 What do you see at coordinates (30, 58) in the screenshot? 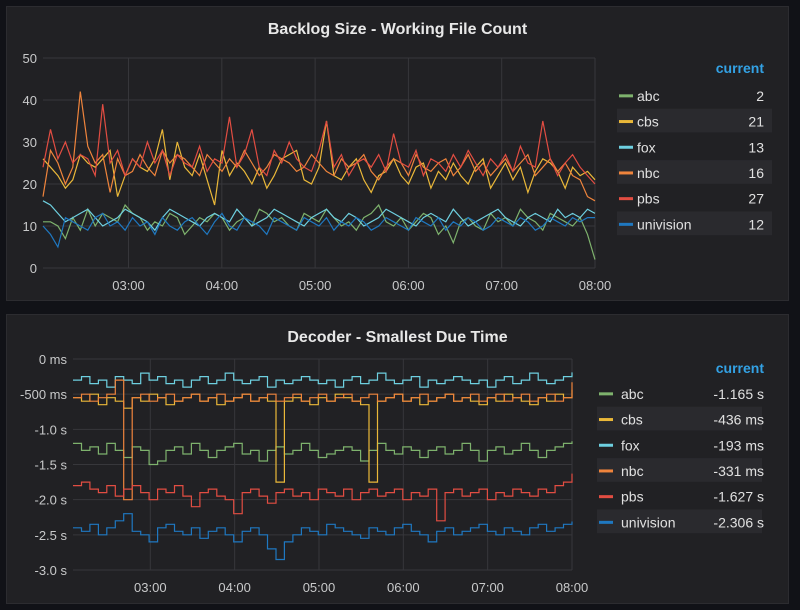
I see `y-tick-label: 50` at bounding box center [30, 58].